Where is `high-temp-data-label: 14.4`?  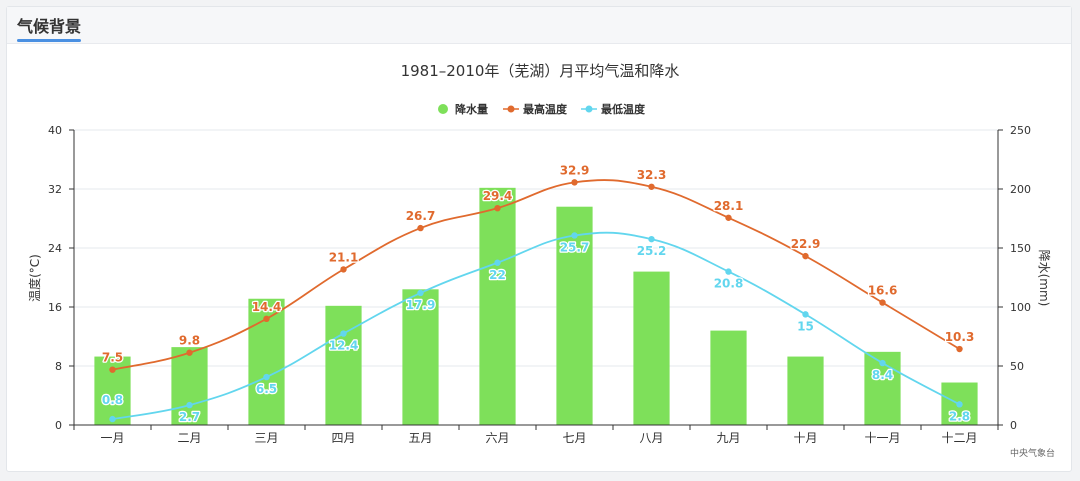 high-temp-data-label: 14.4 is located at coordinates (267, 307).